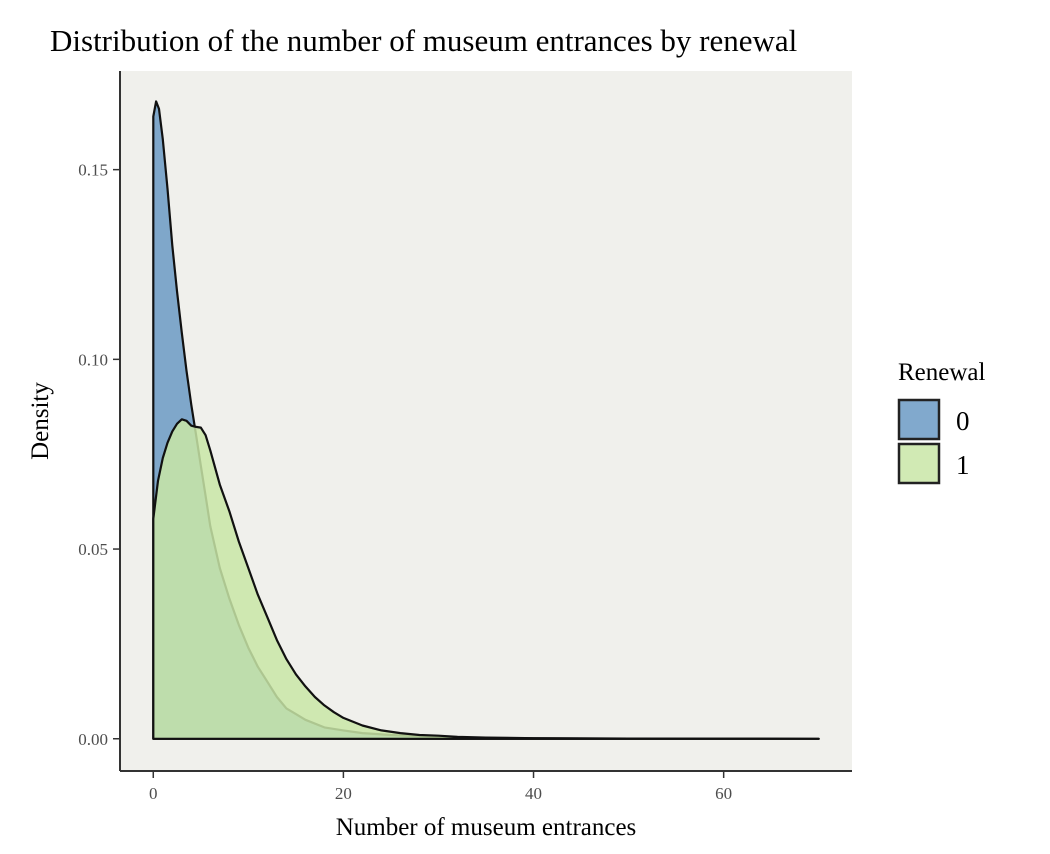 This screenshot has width=1050, height=854. I want to click on legend: Renewal 01, so click(941, 422).